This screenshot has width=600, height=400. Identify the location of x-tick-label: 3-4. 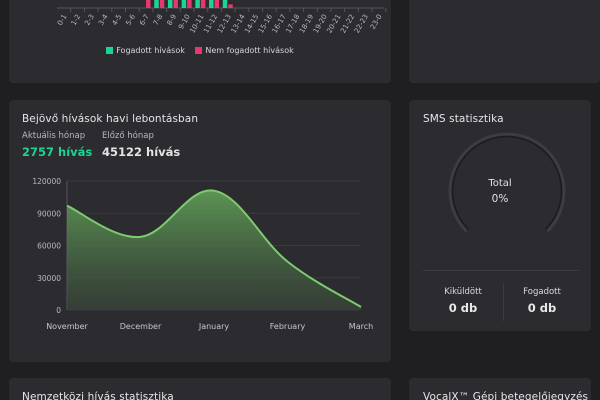
(103, 20).